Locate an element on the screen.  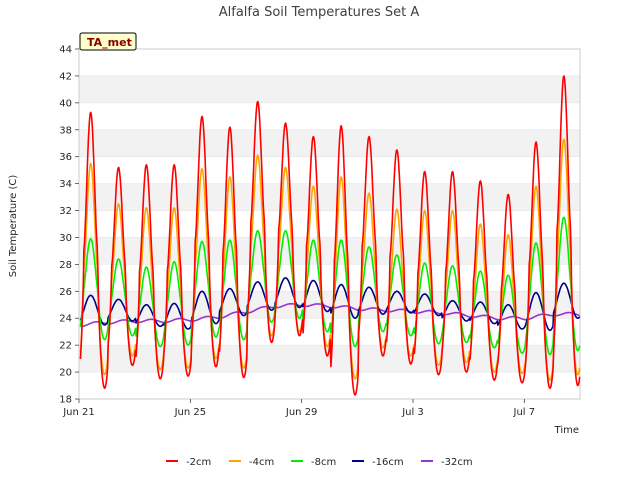
legend-entry-label: -16cm is located at coordinates (388, 462).